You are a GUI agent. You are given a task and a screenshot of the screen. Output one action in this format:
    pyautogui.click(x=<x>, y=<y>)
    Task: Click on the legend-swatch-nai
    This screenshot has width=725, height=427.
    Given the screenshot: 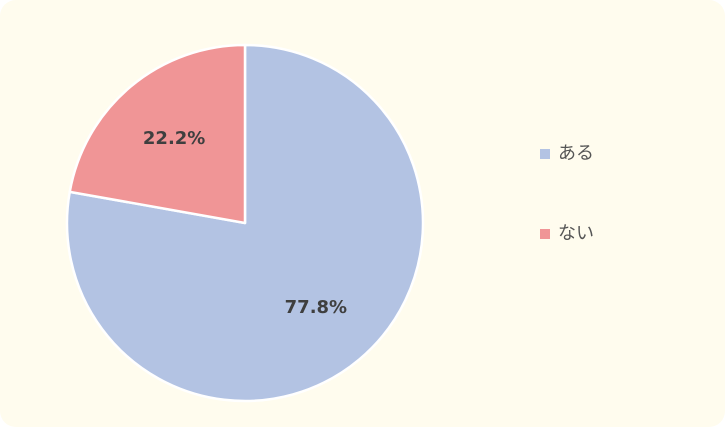 What is the action you would take?
    pyautogui.click(x=545, y=234)
    